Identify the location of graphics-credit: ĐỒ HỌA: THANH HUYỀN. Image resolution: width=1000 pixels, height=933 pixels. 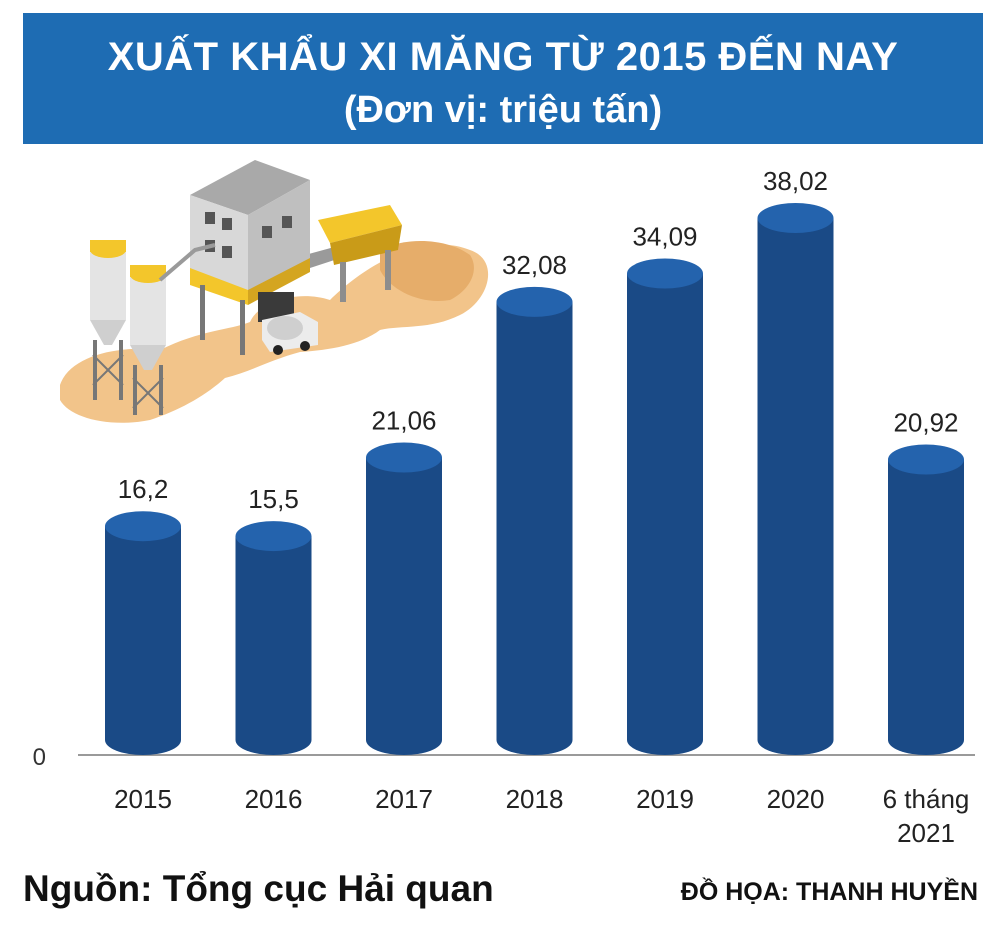
(829, 892).